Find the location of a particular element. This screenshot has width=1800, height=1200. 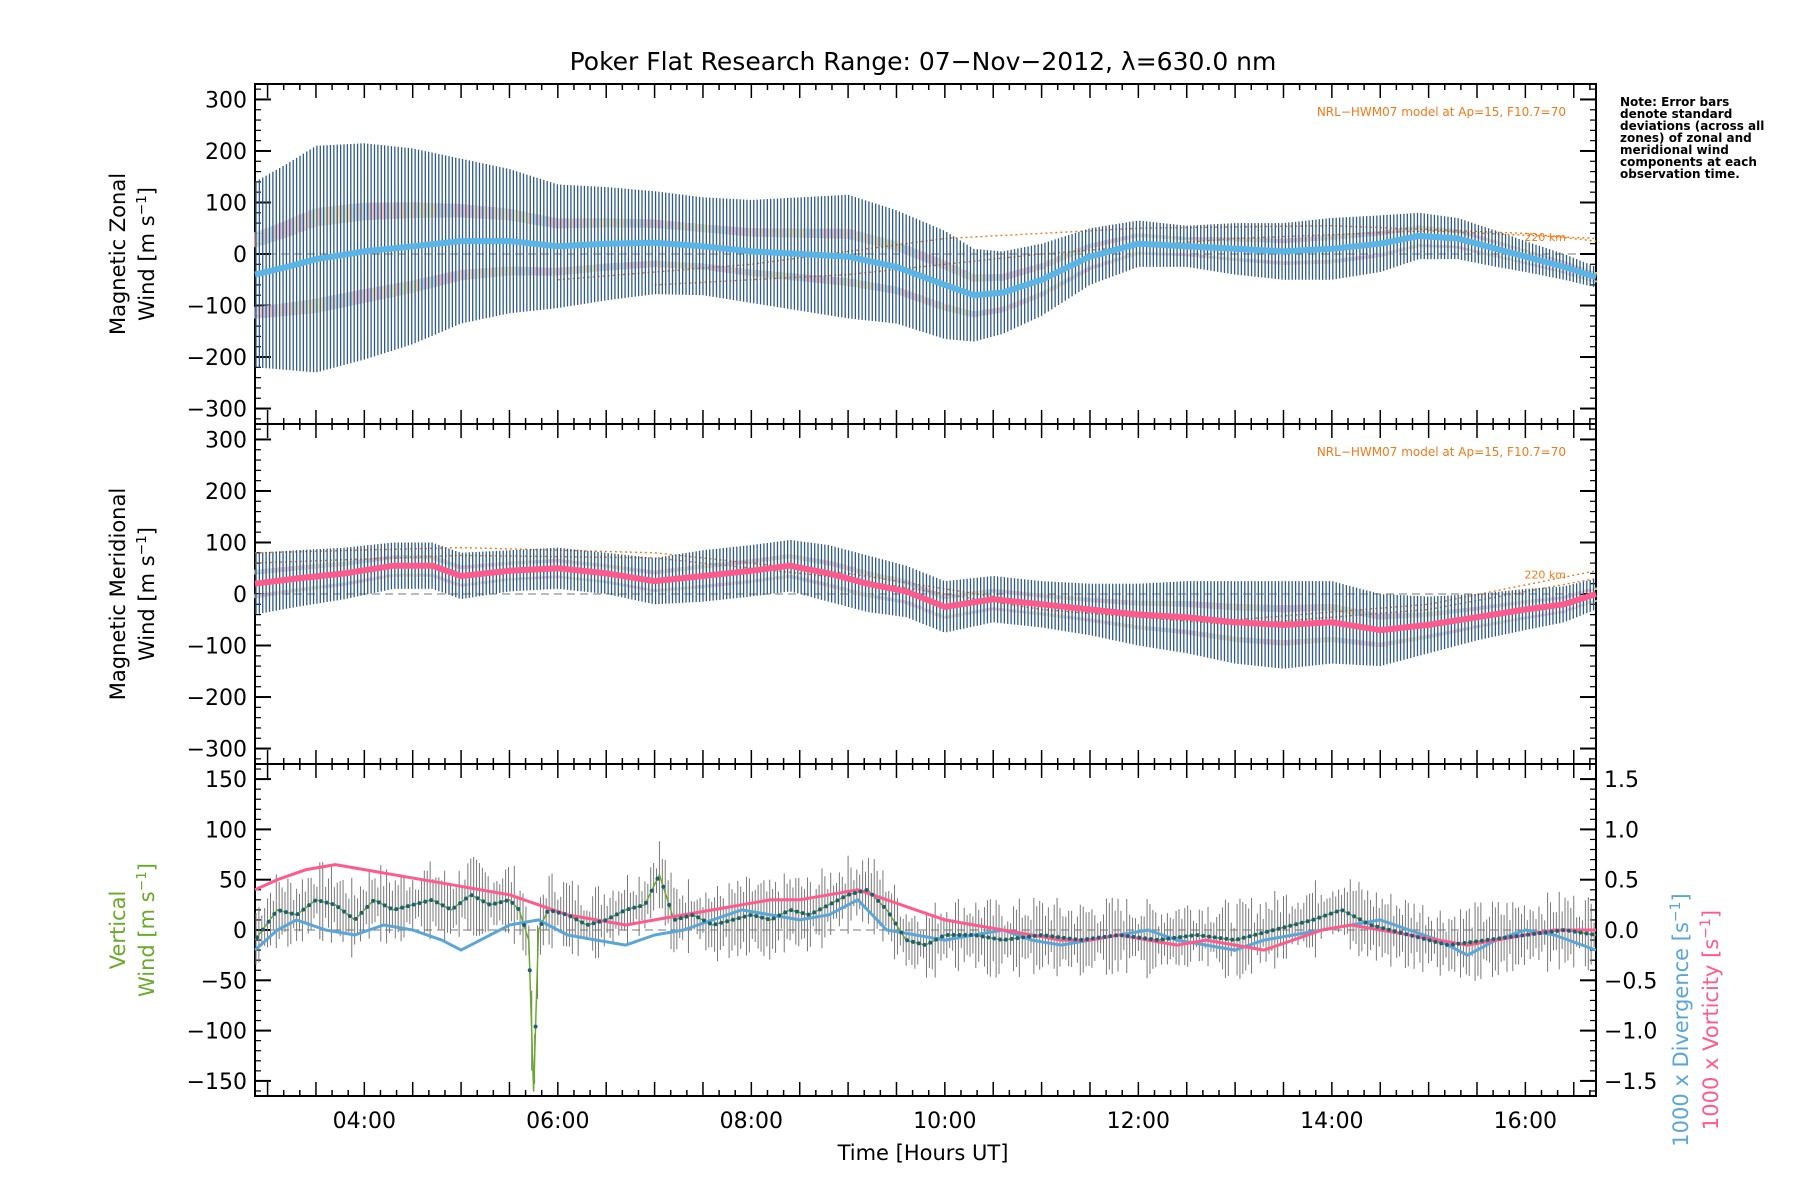

altitude-label: 220 km is located at coordinates (1545, 237).